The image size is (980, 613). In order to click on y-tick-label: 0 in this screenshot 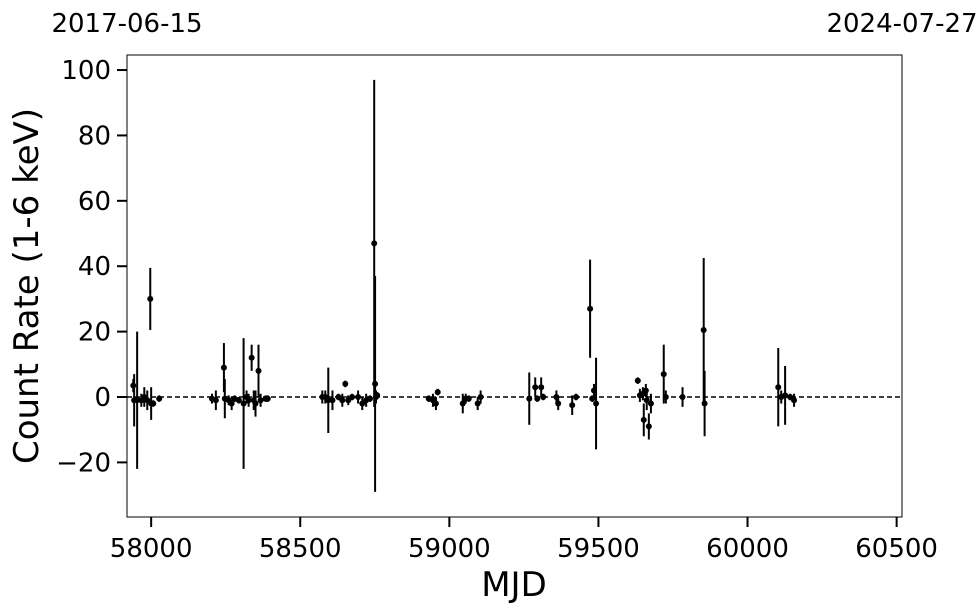, I will do `click(102, 398)`.